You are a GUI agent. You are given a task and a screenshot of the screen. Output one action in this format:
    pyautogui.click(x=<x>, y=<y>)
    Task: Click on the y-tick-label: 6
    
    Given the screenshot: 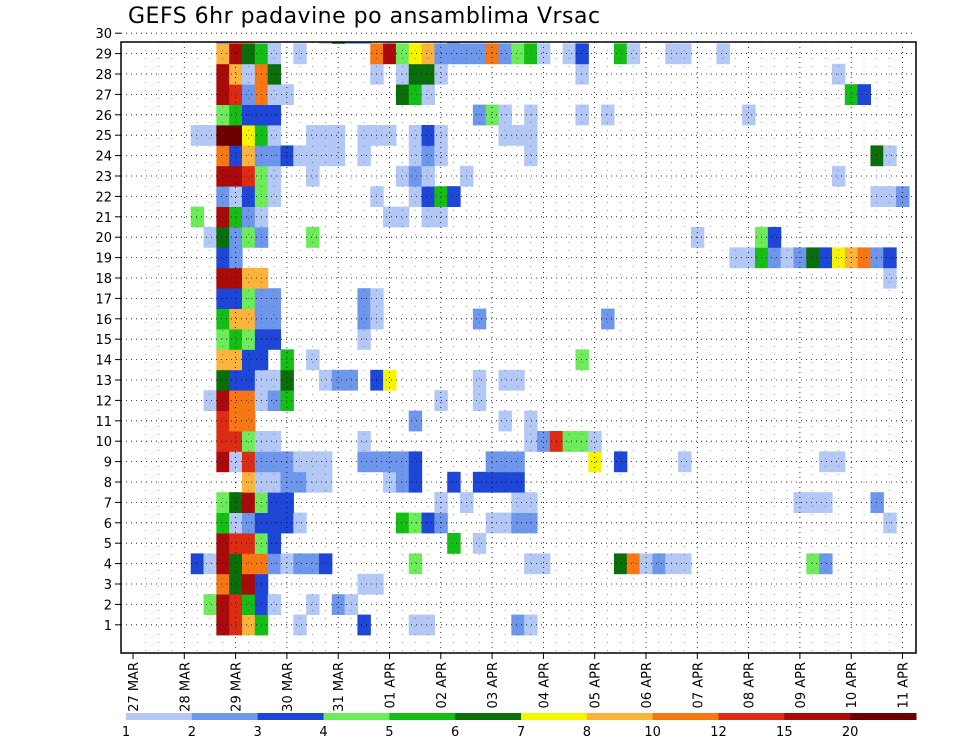 What is the action you would take?
    pyautogui.click(x=108, y=524)
    